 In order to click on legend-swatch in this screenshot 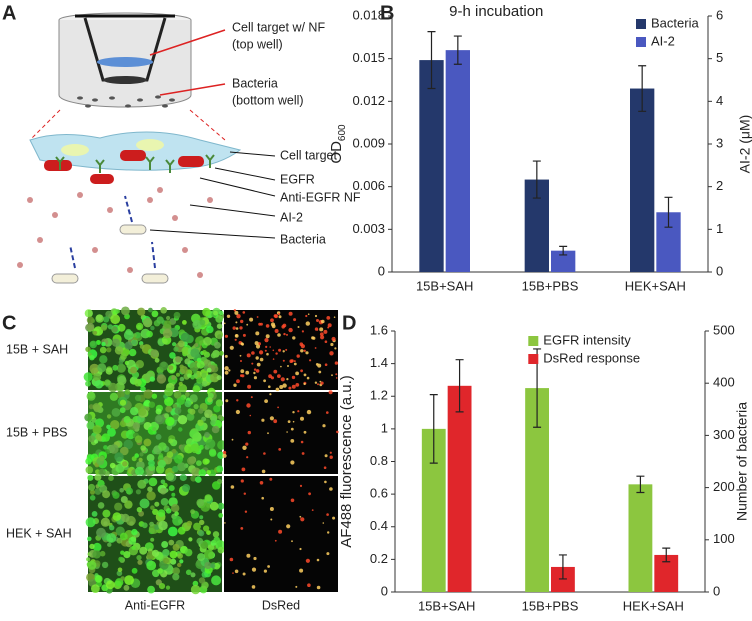, I will do `click(641, 42)`.